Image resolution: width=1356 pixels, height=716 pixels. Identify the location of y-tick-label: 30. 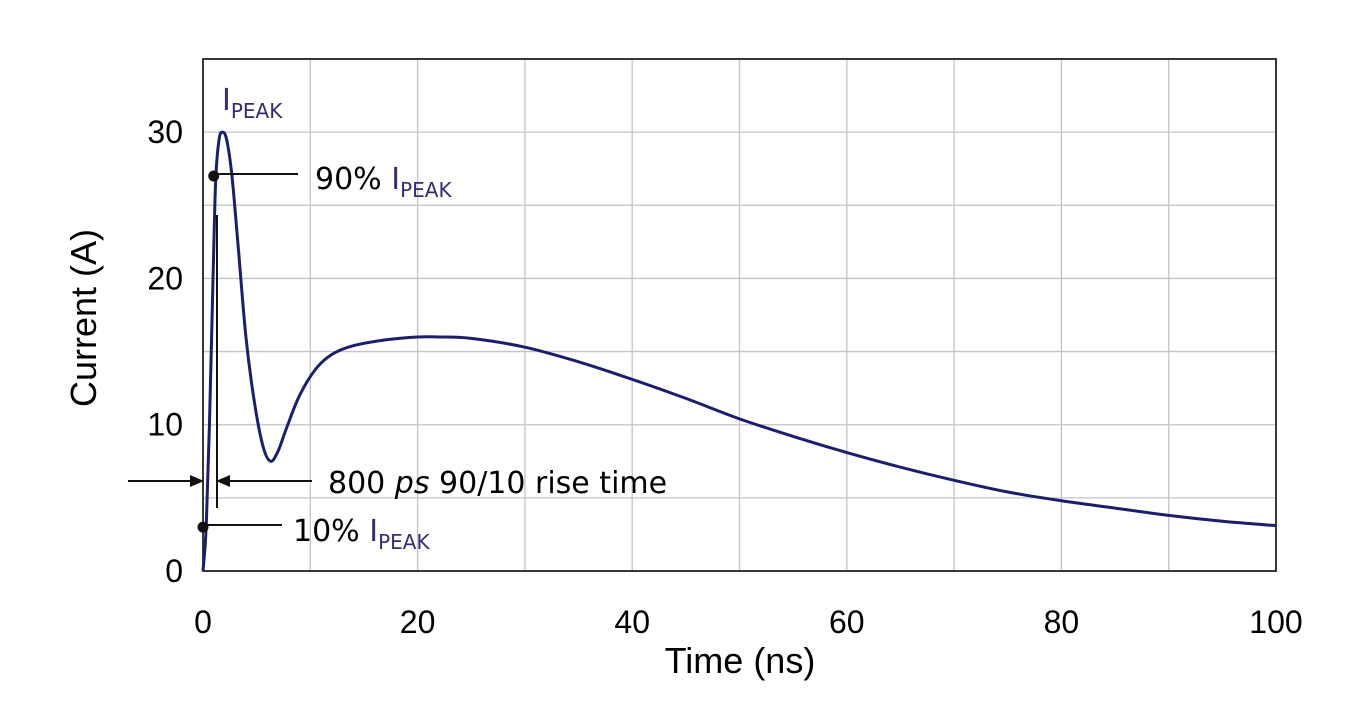
(165, 132).